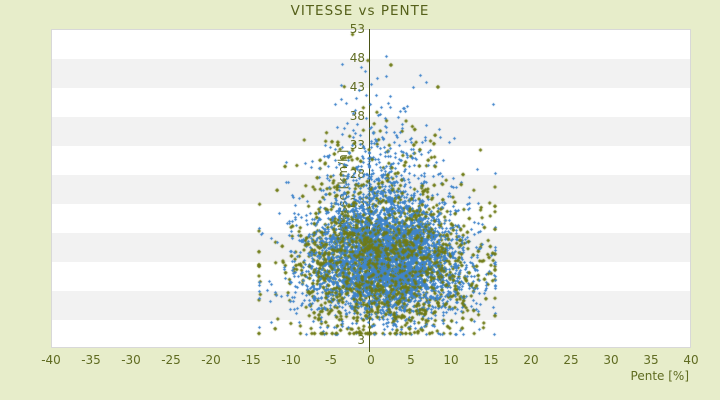 This screenshot has width=720, height=400. What do you see at coordinates (357, 261) in the screenshot?
I see `y-tick-label: 13` at bounding box center [357, 261].